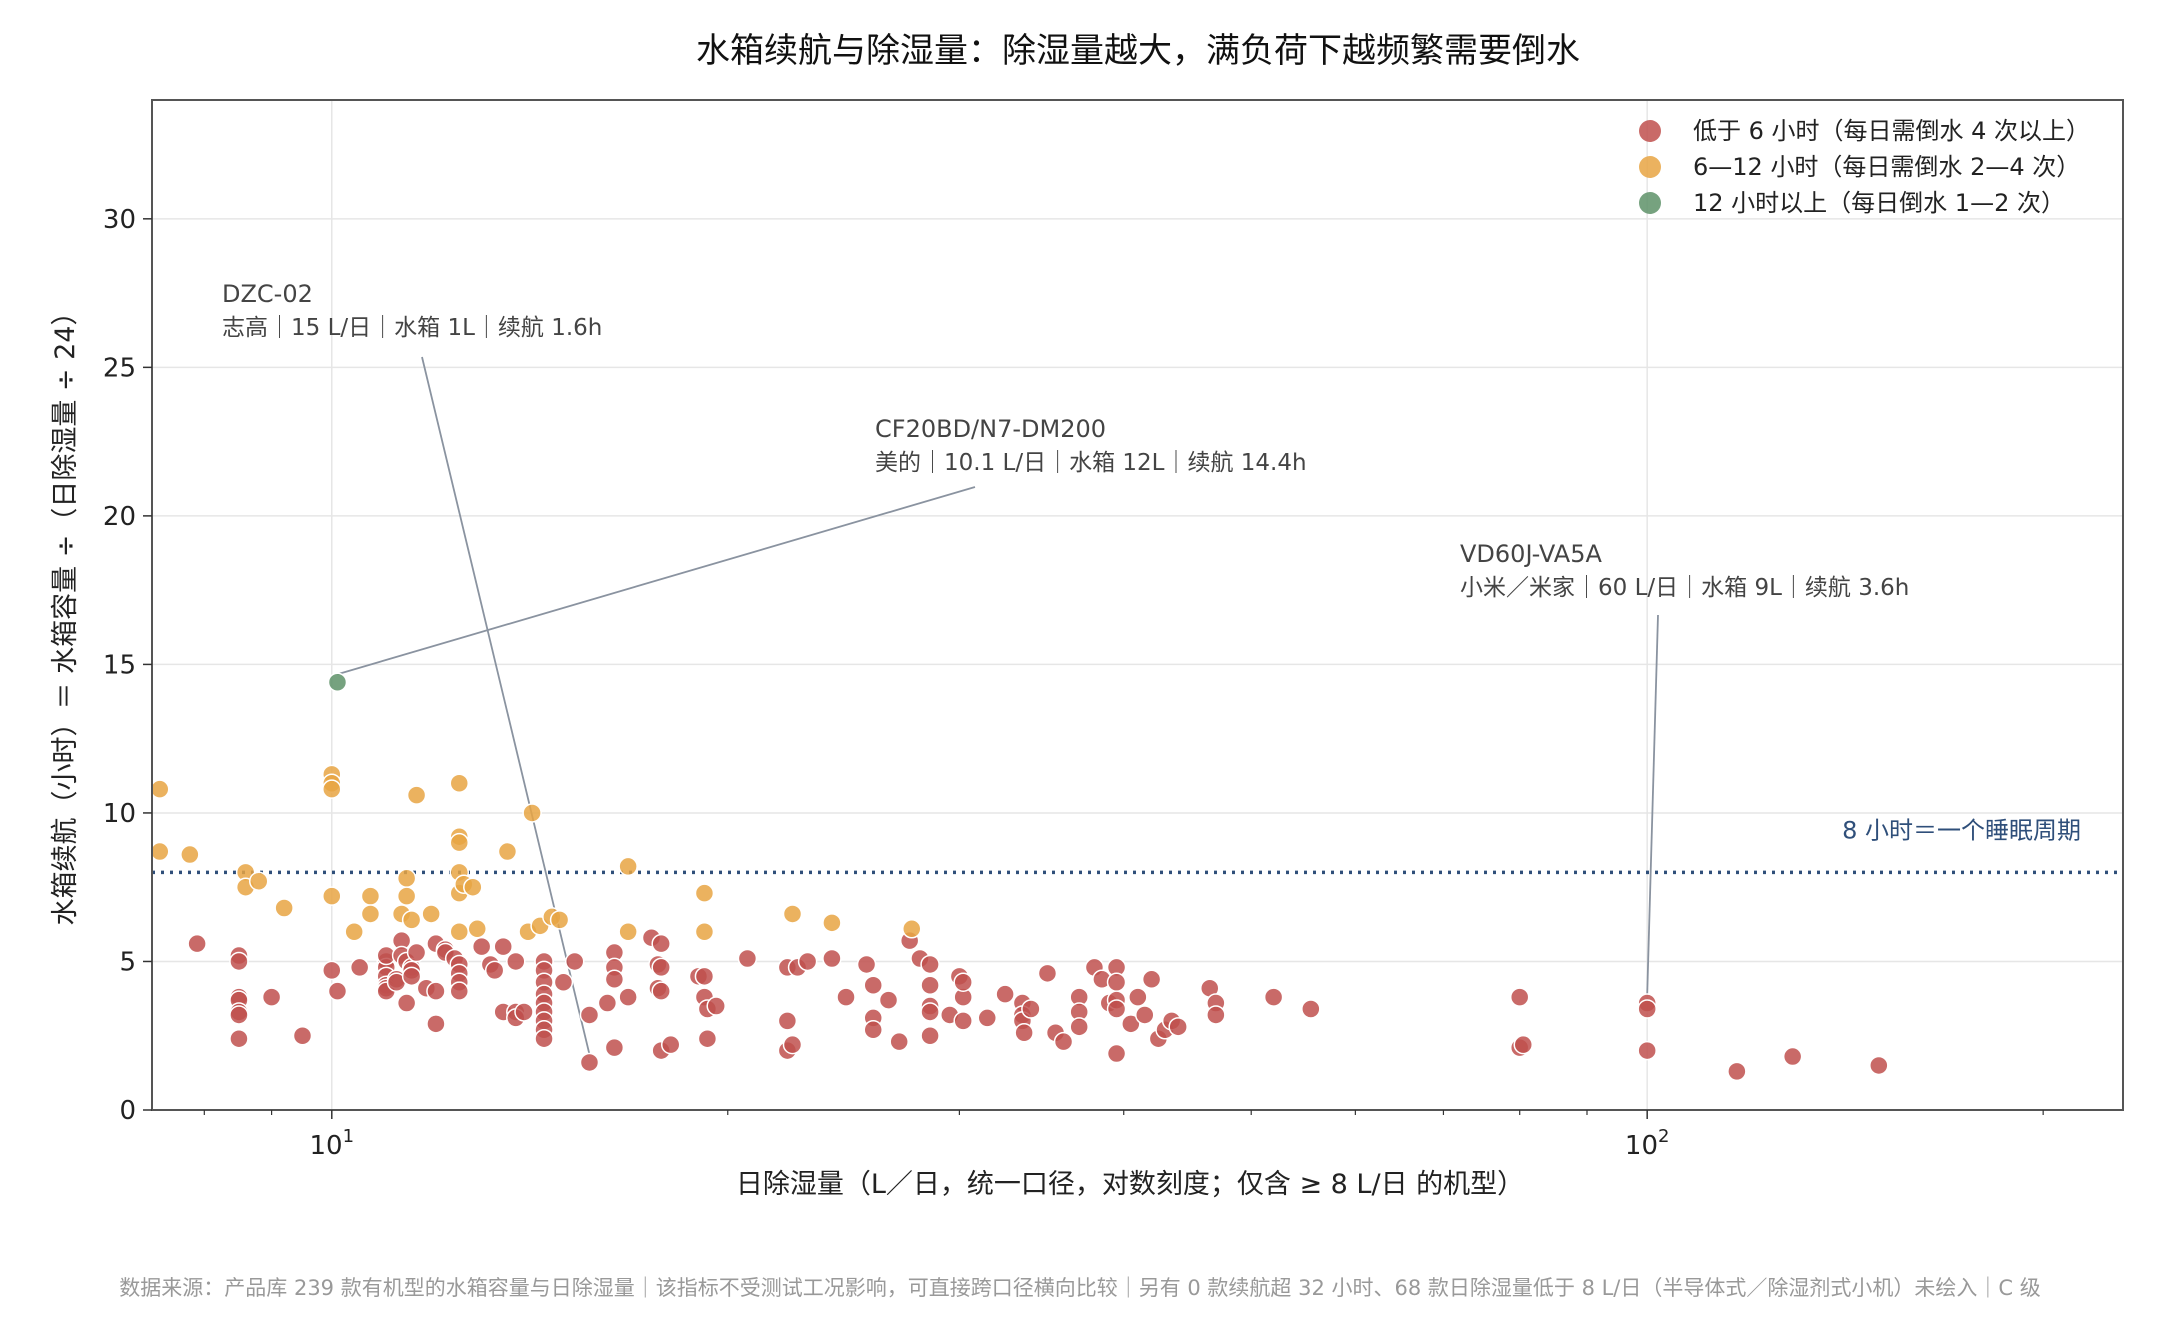 The width and height of the screenshot is (2167, 1329). What do you see at coordinates (1123, 1135) in the screenshot?
I see `x-axis-ticks: 10¹ 10²` at bounding box center [1123, 1135].